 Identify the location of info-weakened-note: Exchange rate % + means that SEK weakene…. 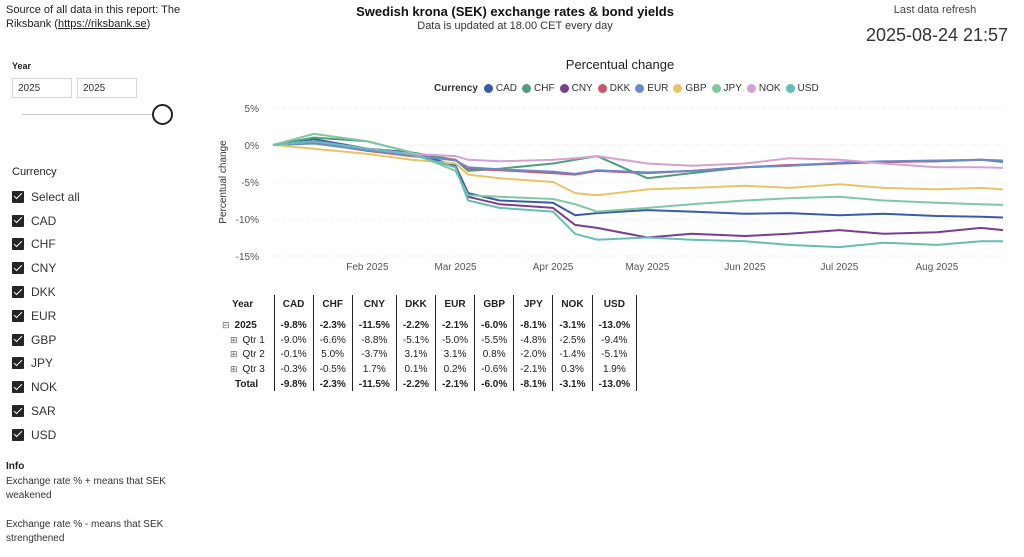
(86, 488).